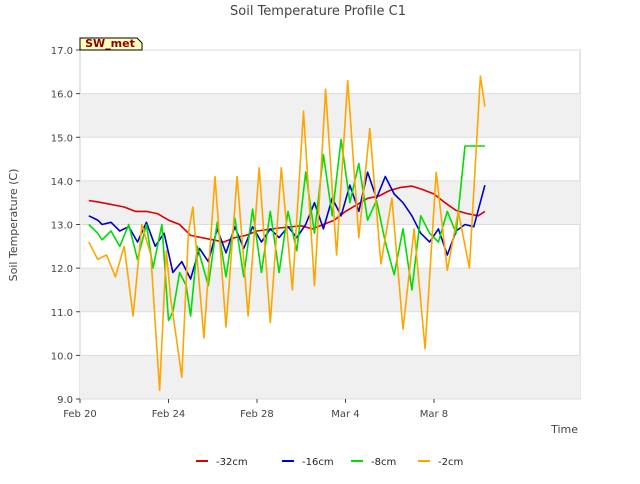 Image resolution: width=640 pixels, height=484 pixels. I want to click on y-tick-label: 14.0, so click(62, 182).